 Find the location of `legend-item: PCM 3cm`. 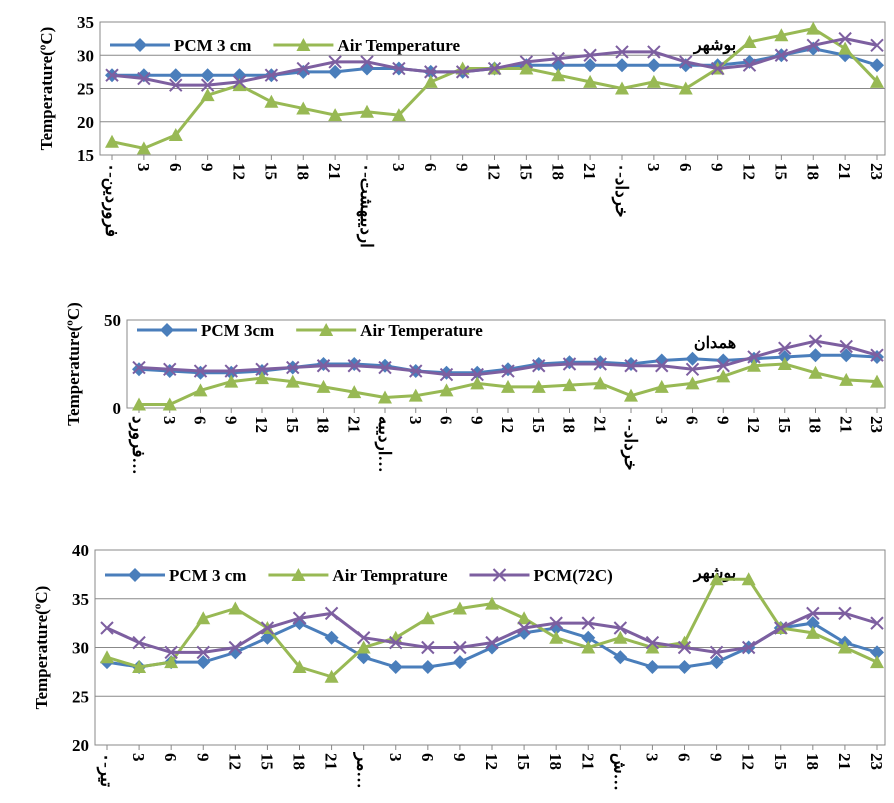

legend-item: PCM 3cm is located at coordinates (205, 330).